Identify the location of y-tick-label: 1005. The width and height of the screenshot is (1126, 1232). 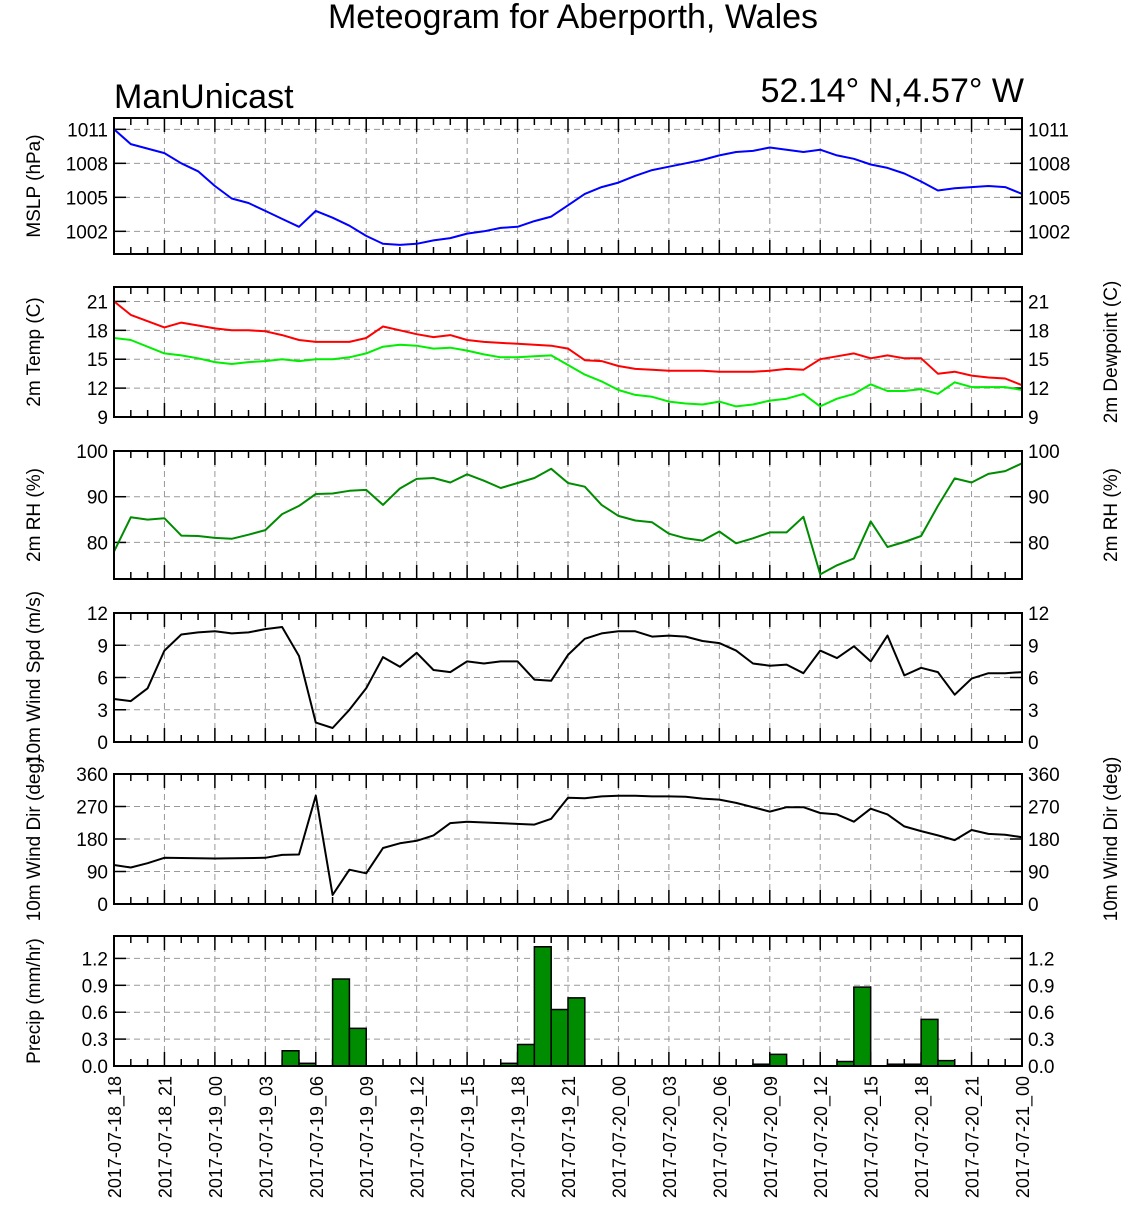
(87, 198).